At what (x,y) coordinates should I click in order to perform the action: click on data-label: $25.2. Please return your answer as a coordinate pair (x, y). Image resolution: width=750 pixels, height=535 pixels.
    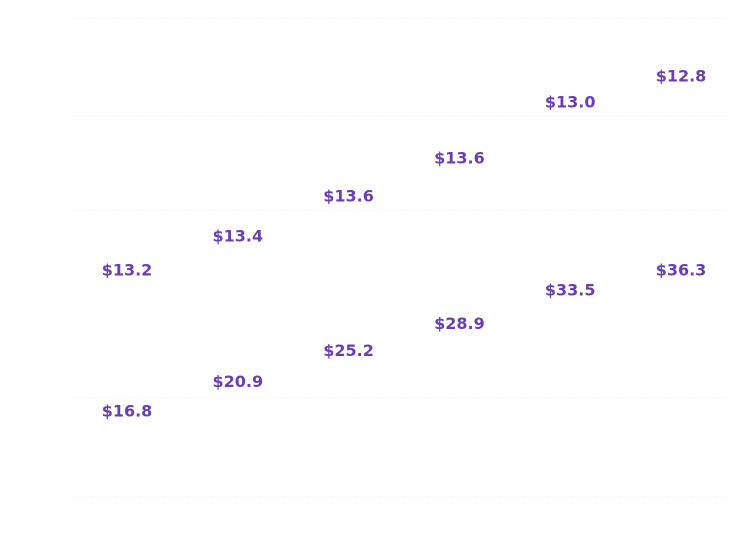
    Looking at the image, I should click on (348, 350).